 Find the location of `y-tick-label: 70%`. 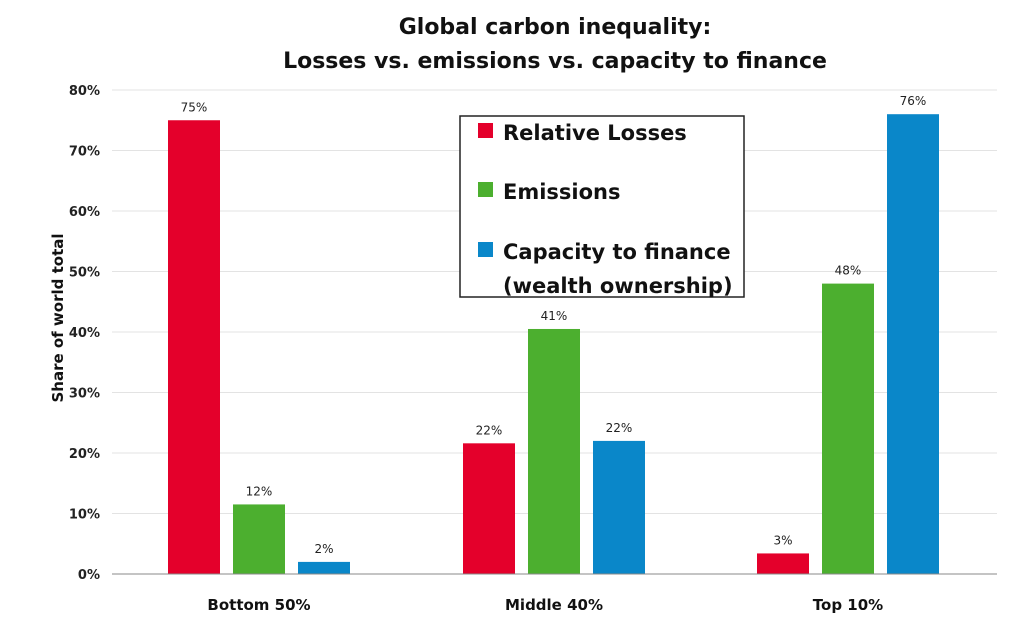

y-tick-label: 70% is located at coordinates (84, 152).